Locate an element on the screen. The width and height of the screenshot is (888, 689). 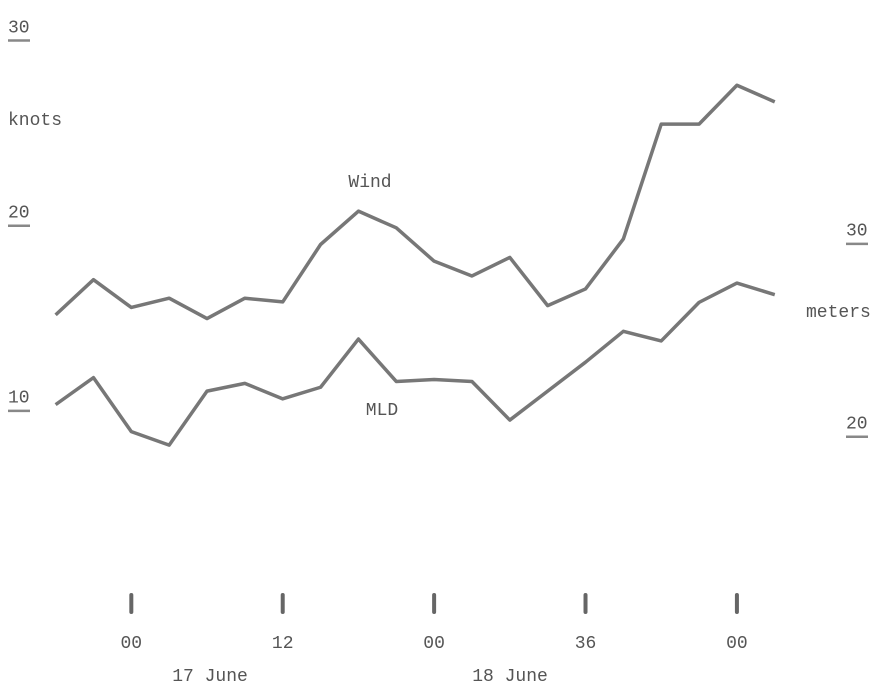
y2-axis-label: meters is located at coordinates (838, 313).